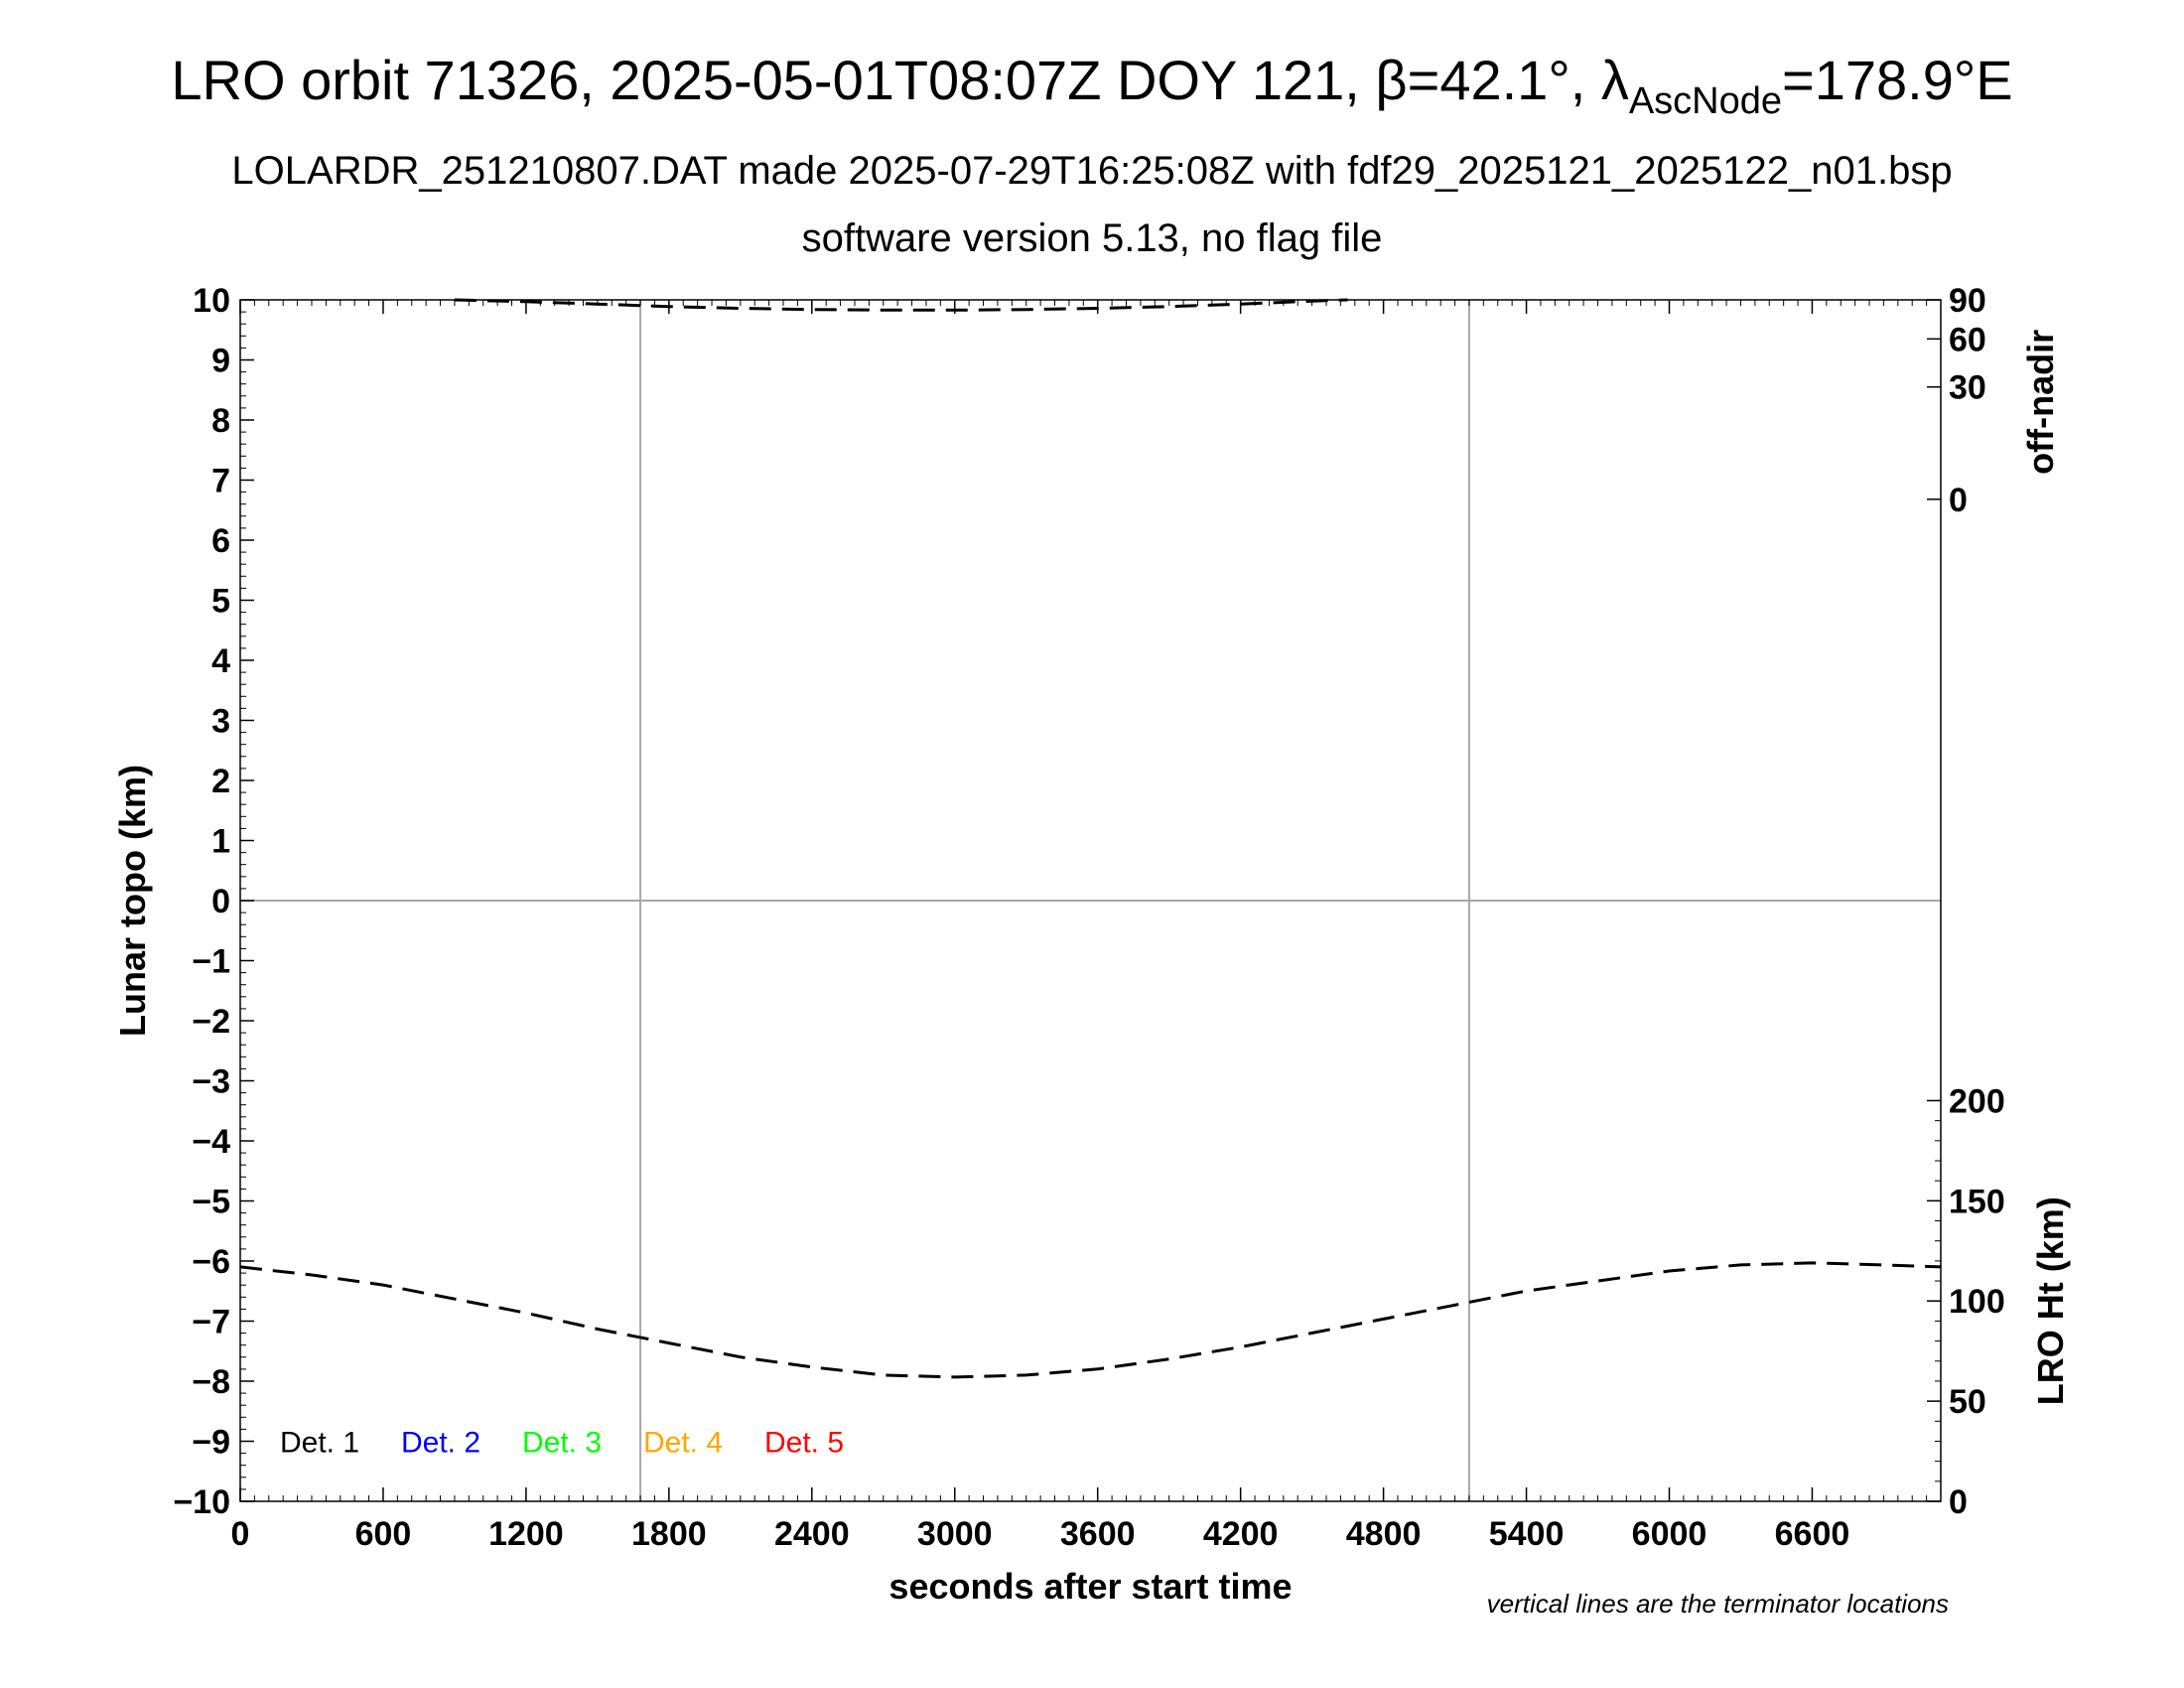 Image resolution: width=2184 pixels, height=1688 pixels. What do you see at coordinates (220, 781) in the screenshot?
I see `y-left-tick-label: 2` at bounding box center [220, 781].